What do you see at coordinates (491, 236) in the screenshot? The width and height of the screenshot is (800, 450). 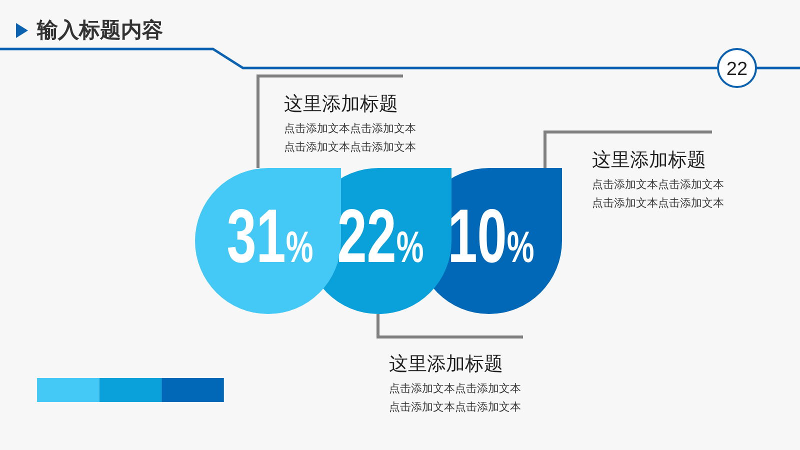 I see `data-label: 10%` at bounding box center [491, 236].